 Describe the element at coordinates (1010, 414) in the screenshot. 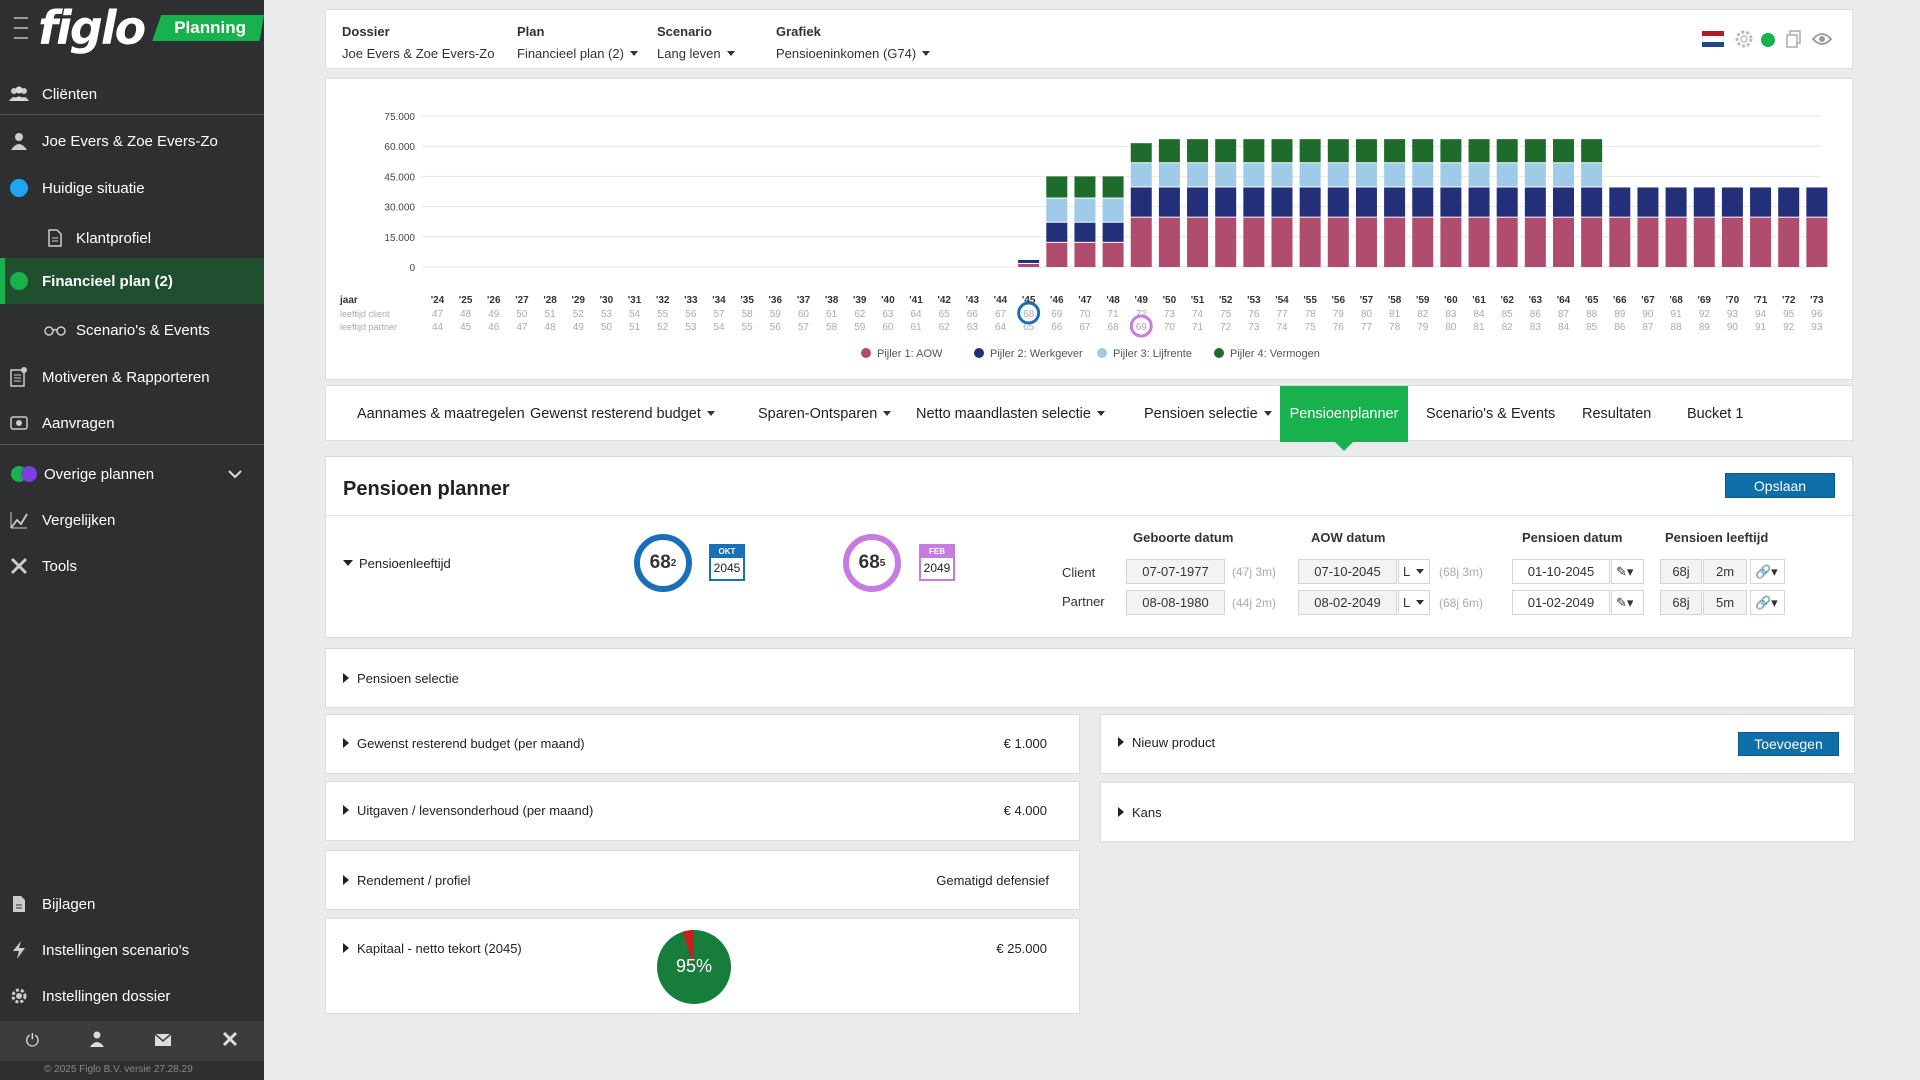

I see `tab-netto-maandlasten: Netto maandlasten selectie` at that location.